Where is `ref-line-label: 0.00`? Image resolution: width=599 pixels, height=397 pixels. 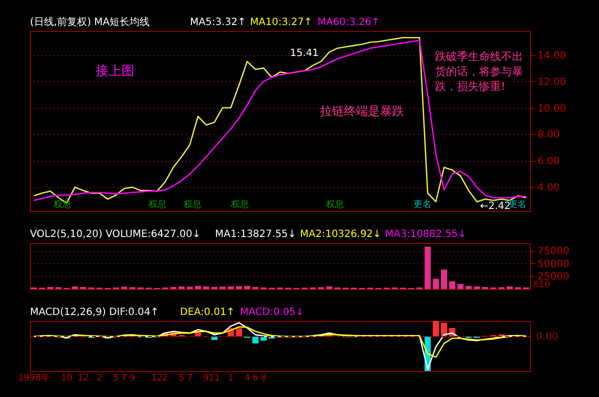
ref-line-label: 0.00 is located at coordinates (547, 337).